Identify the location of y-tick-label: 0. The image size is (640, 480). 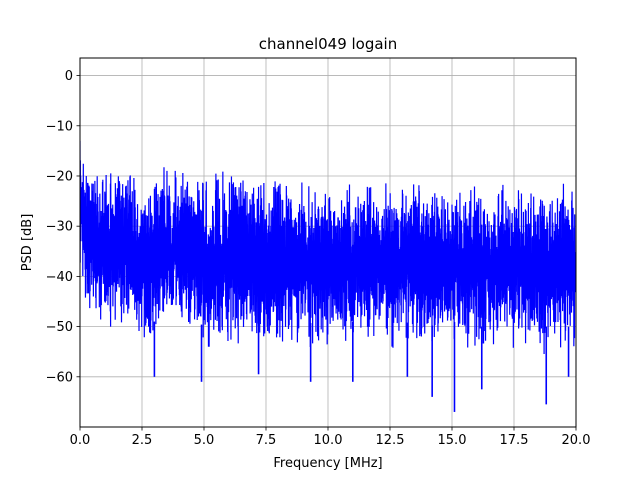
(69, 76).